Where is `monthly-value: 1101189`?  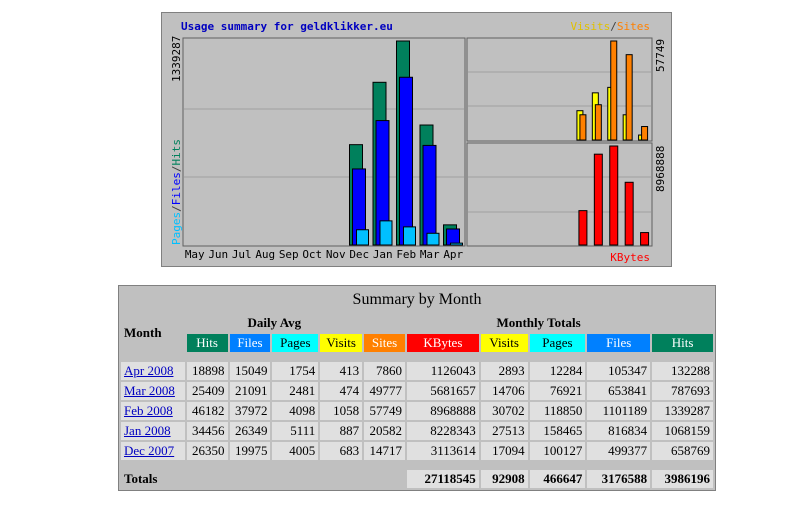 monthly-value: 1101189 is located at coordinates (619, 411).